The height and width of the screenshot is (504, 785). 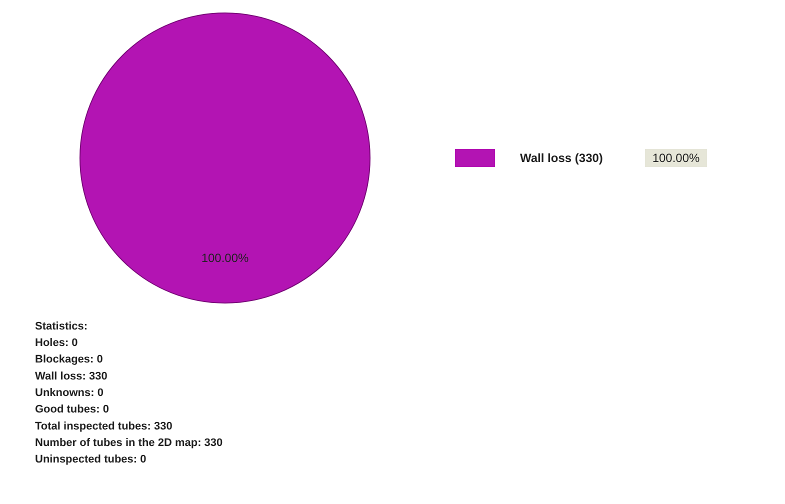 I want to click on text: Unknowns: 0, so click(x=69, y=393).